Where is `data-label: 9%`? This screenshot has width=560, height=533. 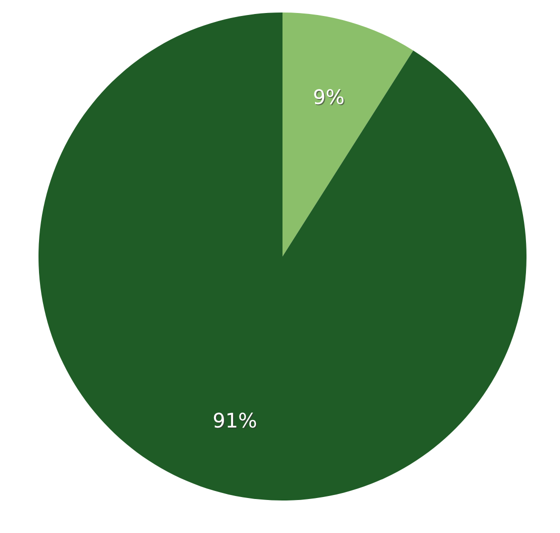
data-label: 9% is located at coordinates (328, 97).